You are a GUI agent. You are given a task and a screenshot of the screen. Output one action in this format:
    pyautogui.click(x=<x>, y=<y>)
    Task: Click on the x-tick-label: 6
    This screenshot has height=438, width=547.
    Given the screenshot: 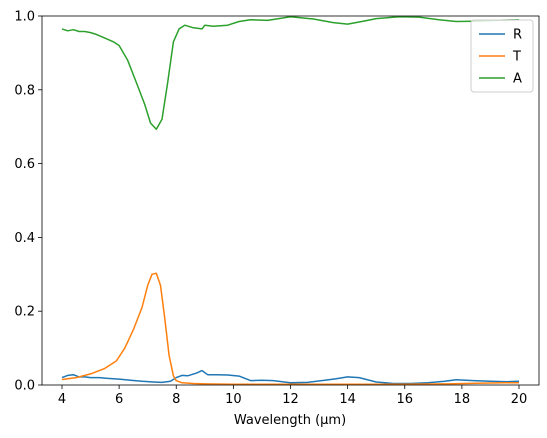 What is the action you would take?
    pyautogui.click(x=119, y=399)
    